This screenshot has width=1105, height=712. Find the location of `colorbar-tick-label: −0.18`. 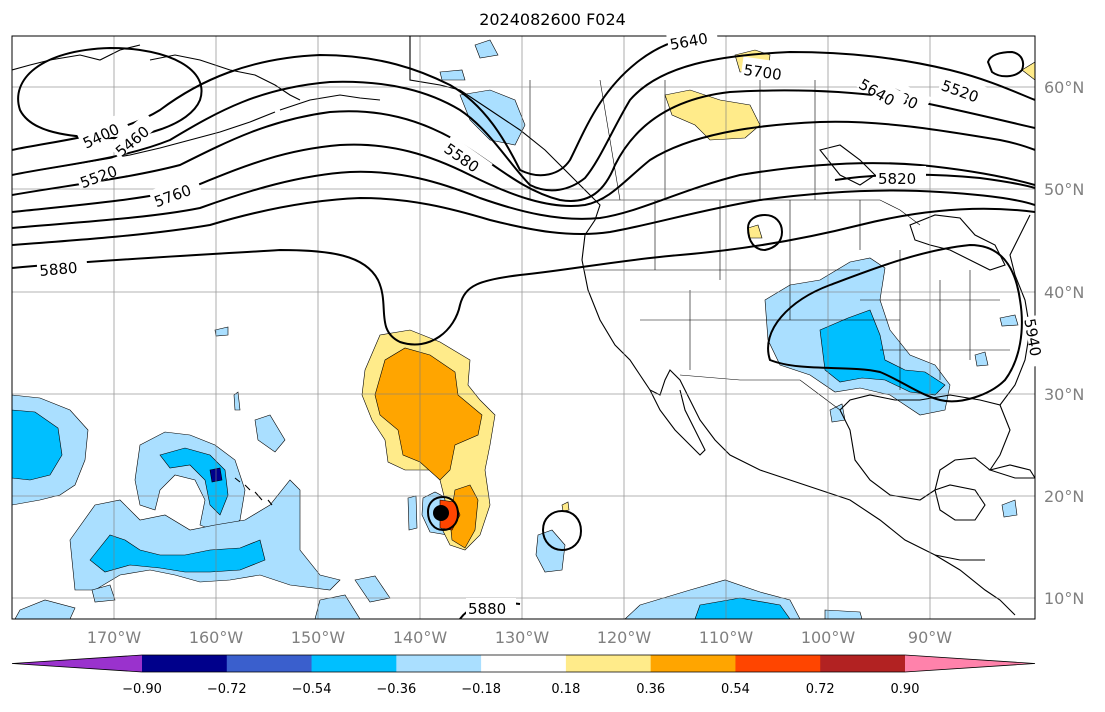

colorbar-tick-label: −0.18 is located at coordinates (481, 689).